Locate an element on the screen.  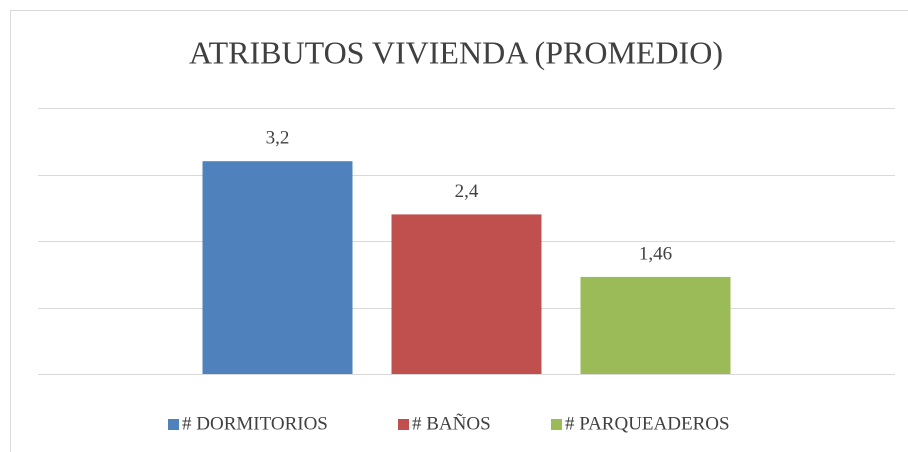
chart-title: ATRIBUTOS VIVIENDA (PROMEDIO) is located at coordinates (456, 52).